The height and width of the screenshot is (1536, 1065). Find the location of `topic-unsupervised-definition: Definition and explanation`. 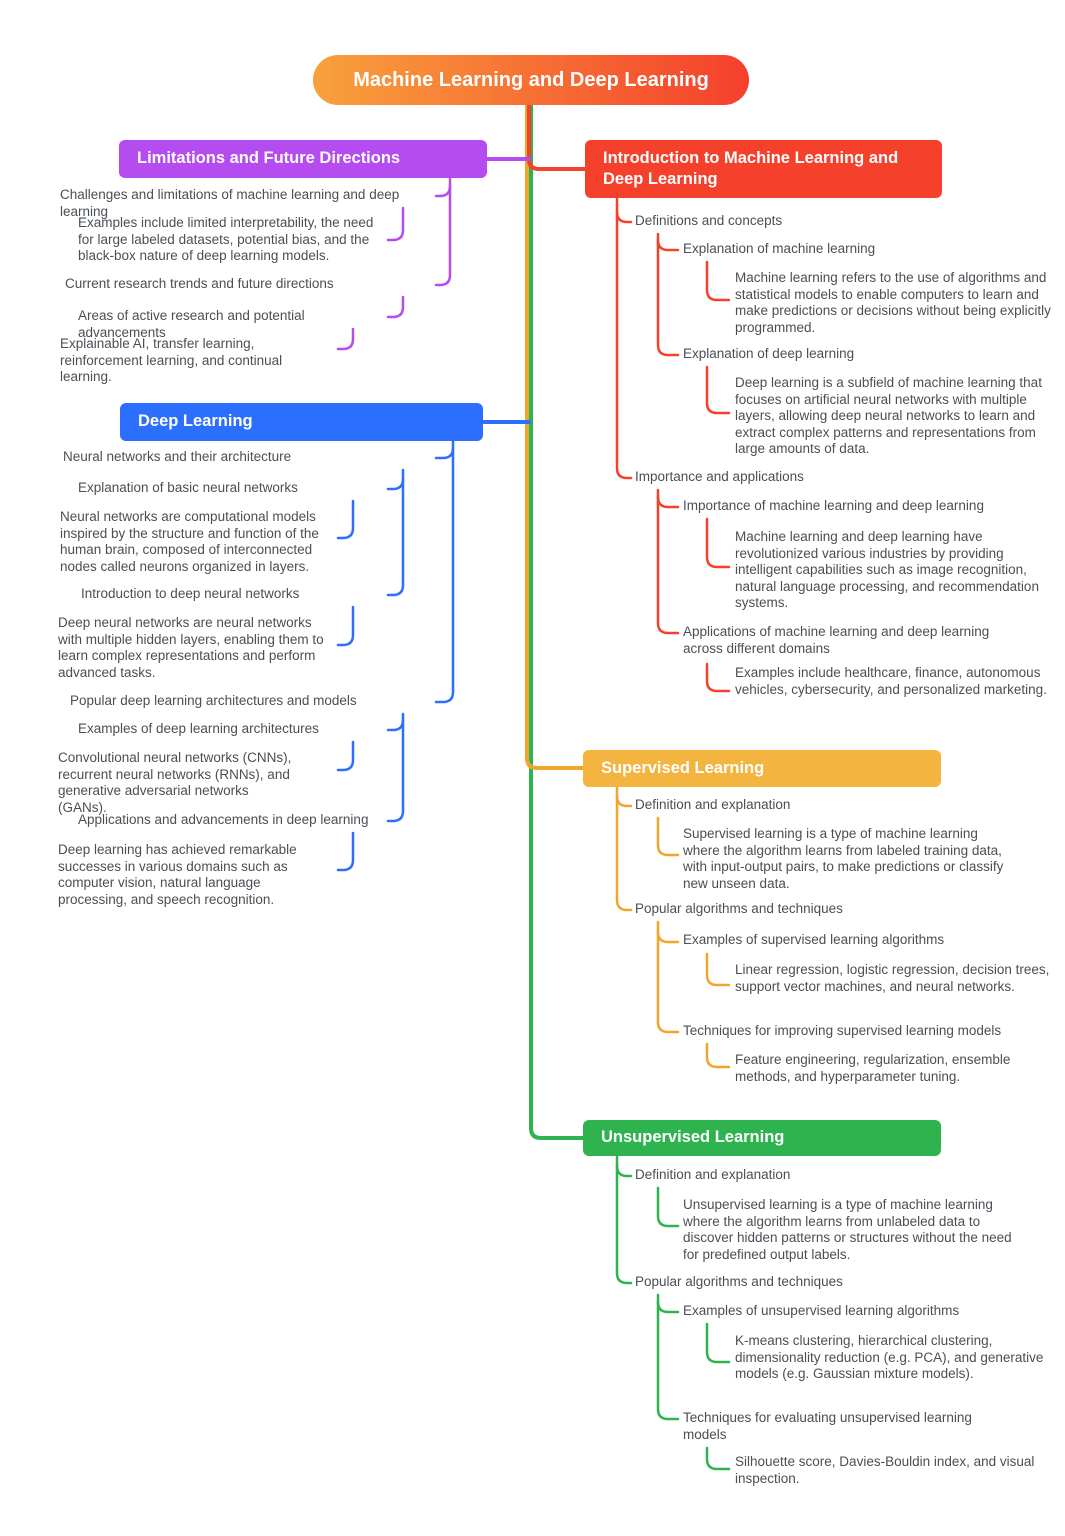

topic-unsupervised-definition: Definition and explanation is located at coordinates (713, 1174).